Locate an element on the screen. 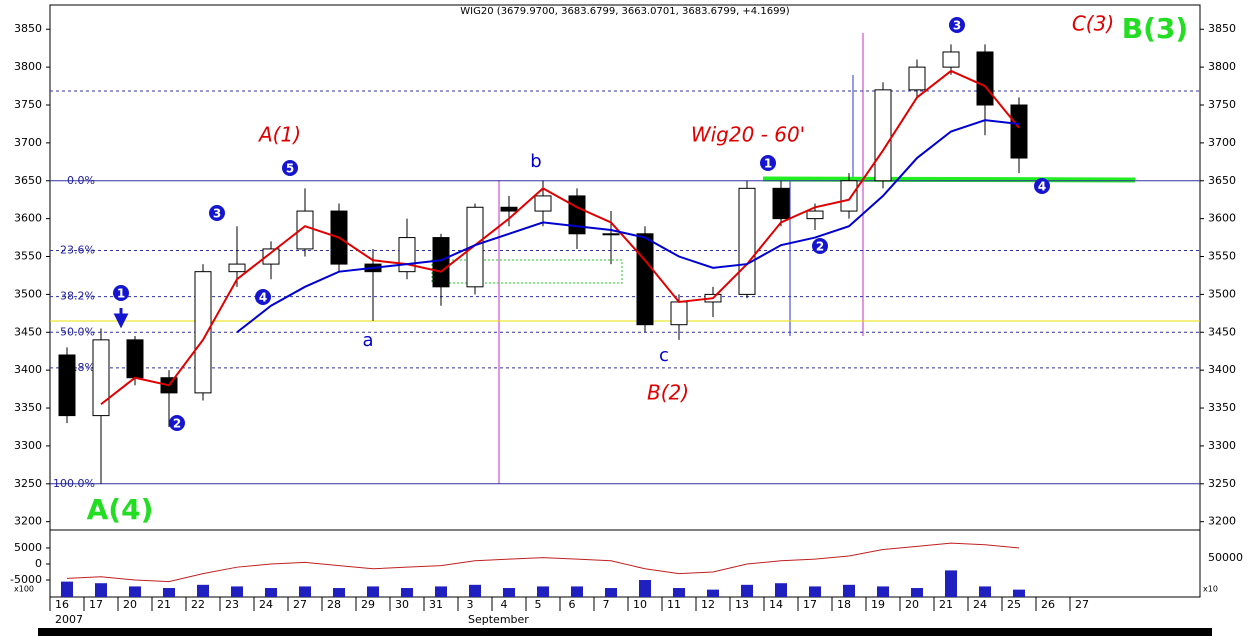  range-box is located at coordinates (527, 271).